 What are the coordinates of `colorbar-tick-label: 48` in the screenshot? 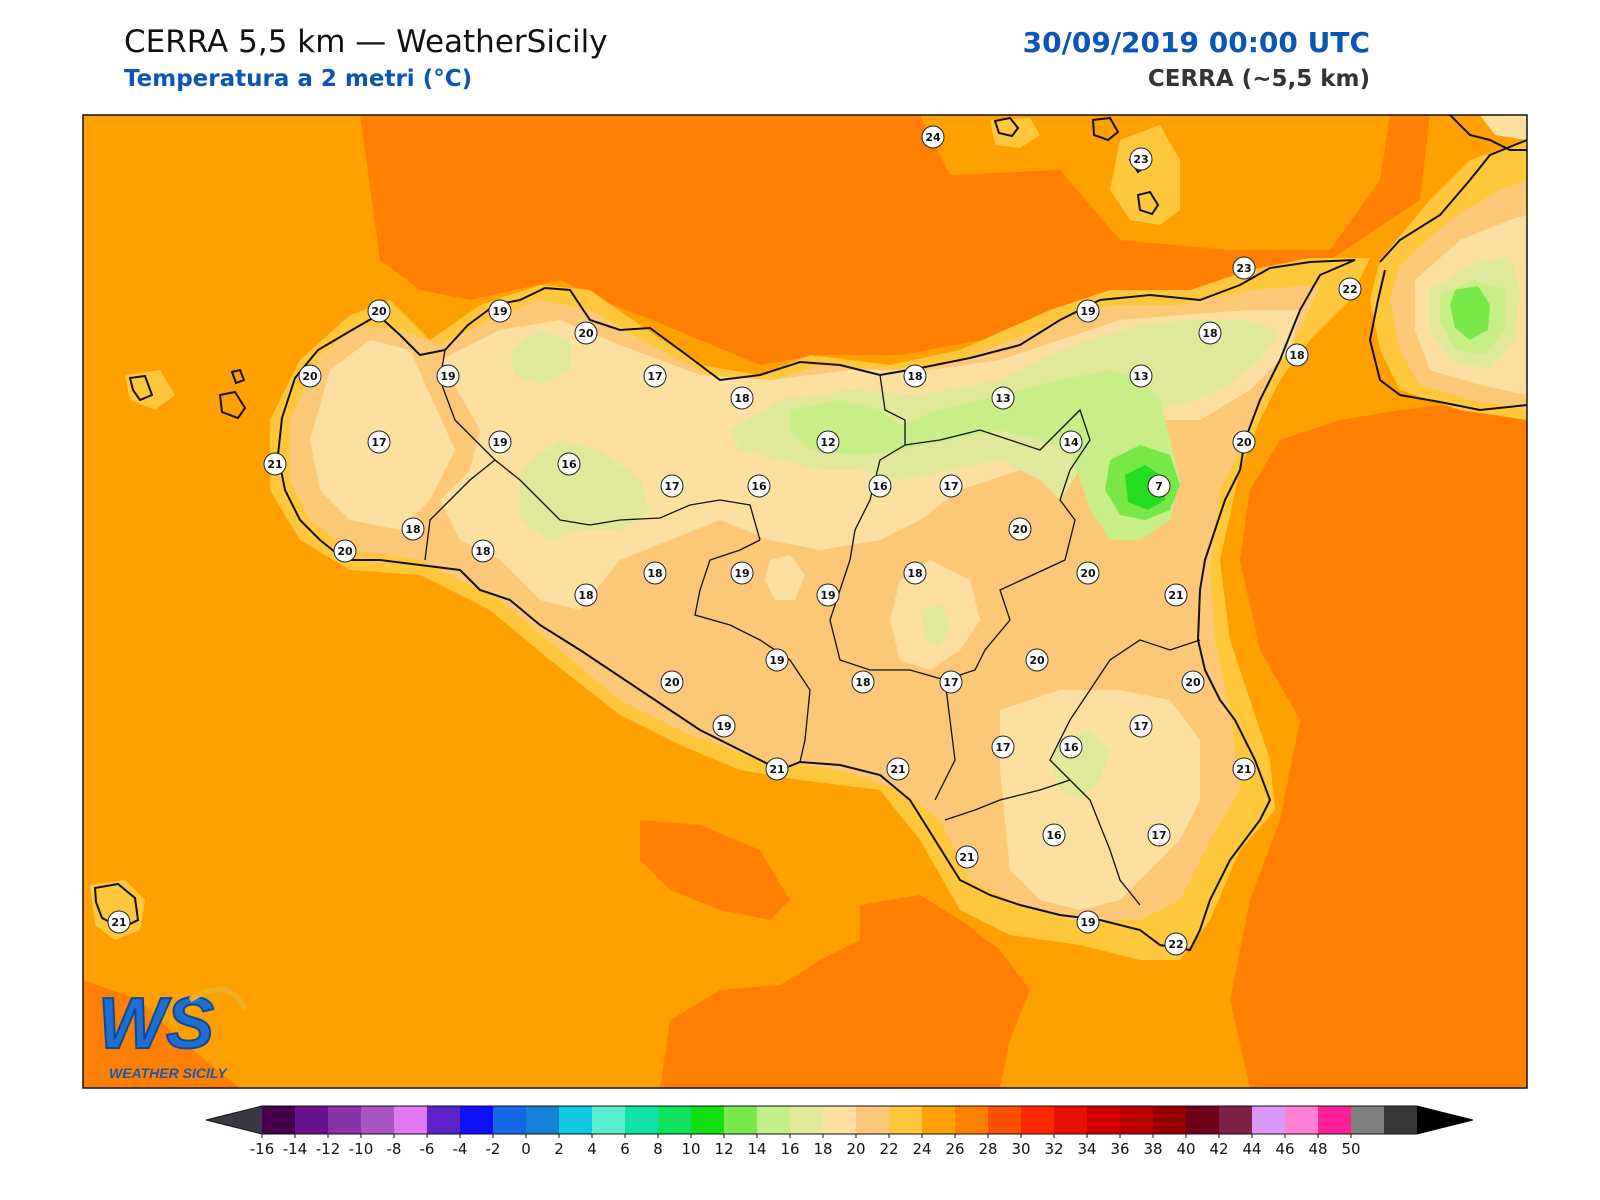 It's located at (1317, 1149).